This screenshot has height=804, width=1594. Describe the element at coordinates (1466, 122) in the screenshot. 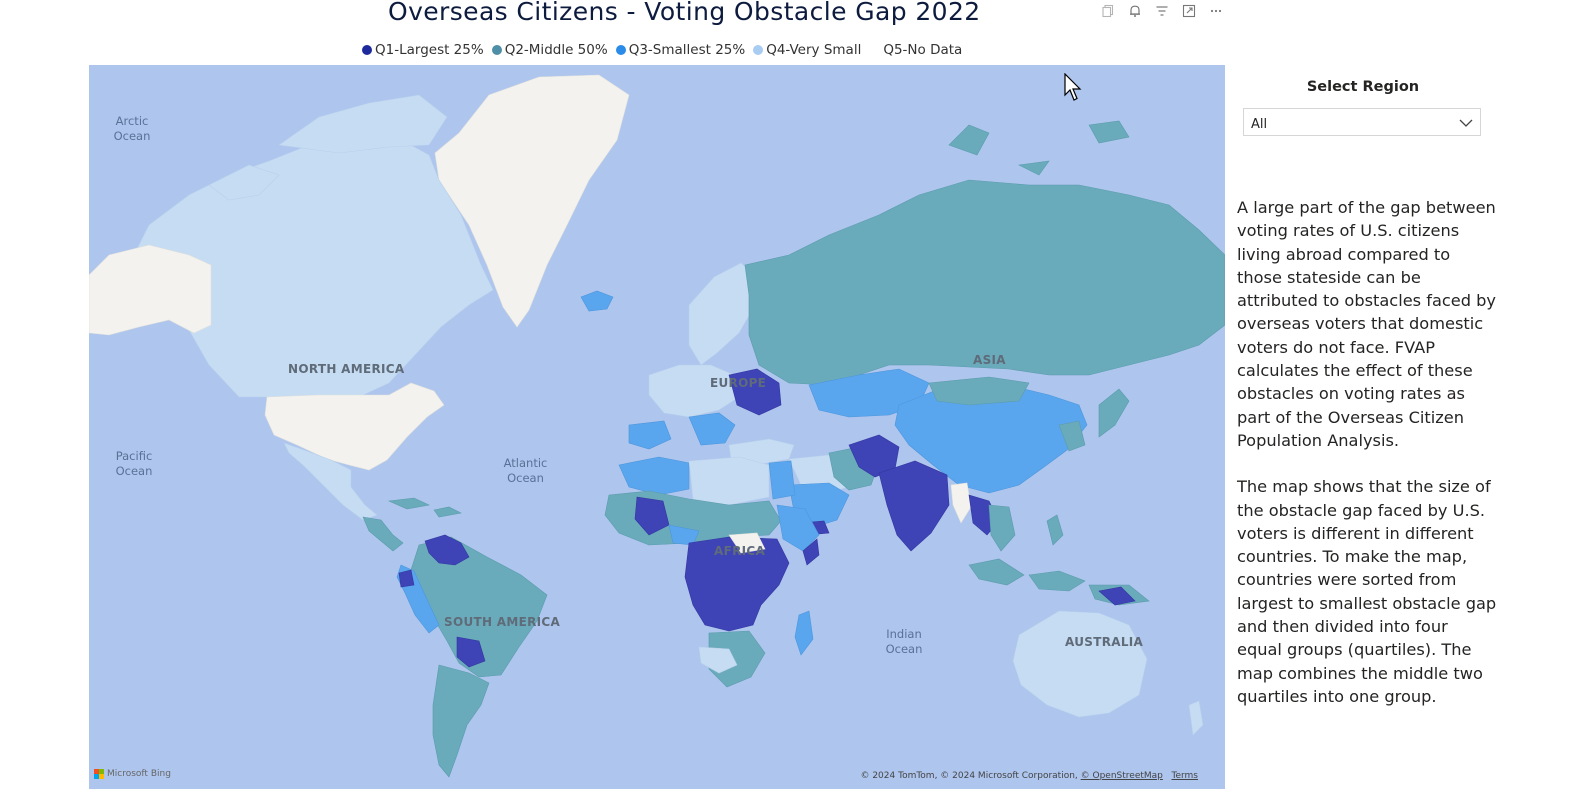

I see `chevron-down-icon` at that location.